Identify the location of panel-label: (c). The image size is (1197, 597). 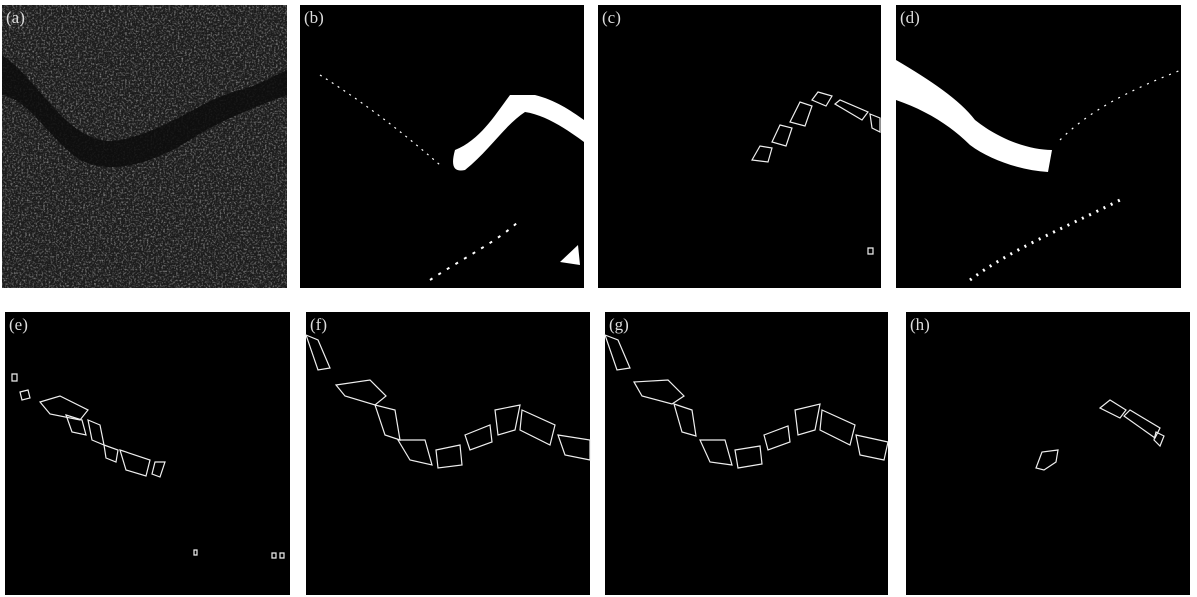
(611, 17).